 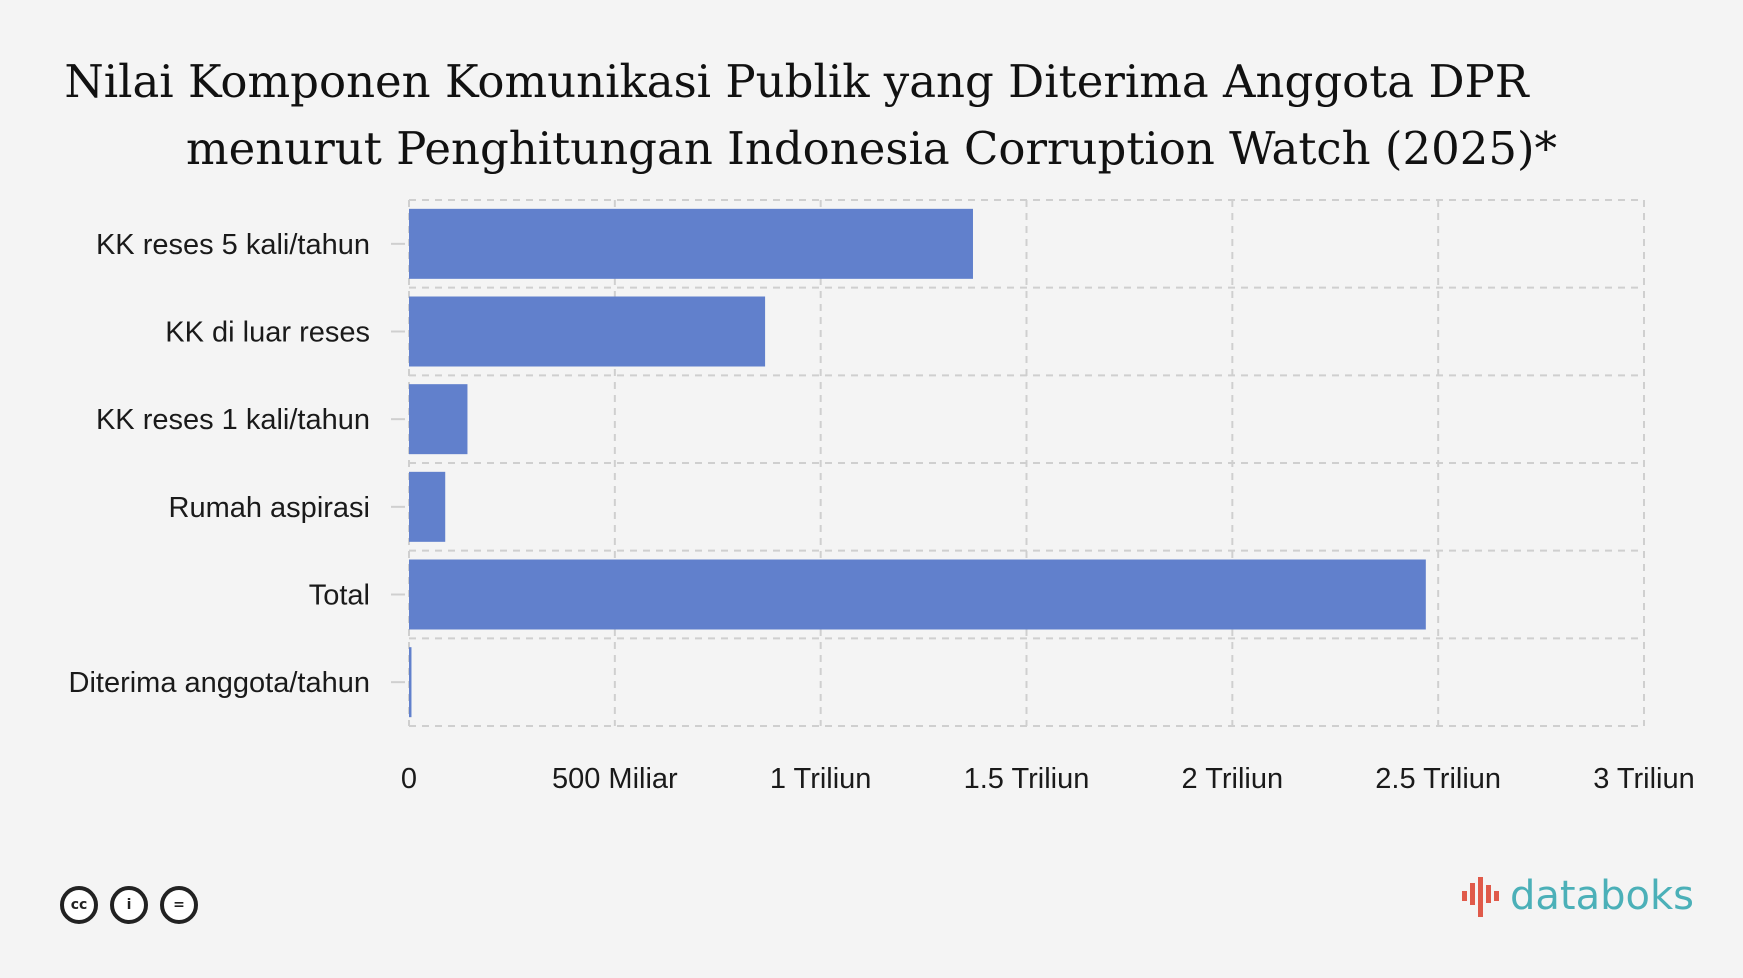 What do you see at coordinates (219, 683) in the screenshot?
I see `category-label: Diterima anggota/tahun` at bounding box center [219, 683].